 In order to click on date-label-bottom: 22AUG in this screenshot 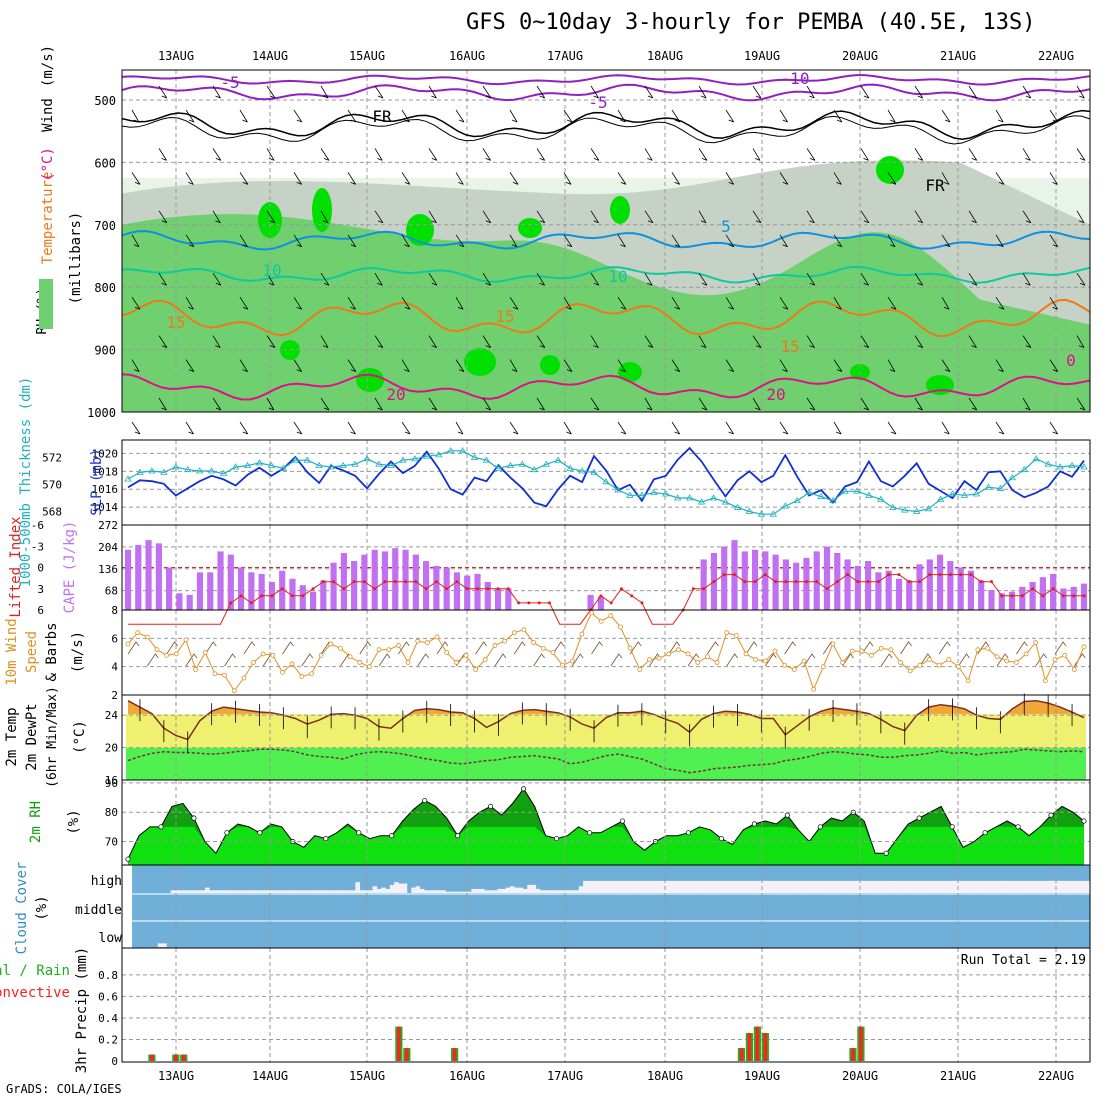, I will do `click(1056, 1076)`.